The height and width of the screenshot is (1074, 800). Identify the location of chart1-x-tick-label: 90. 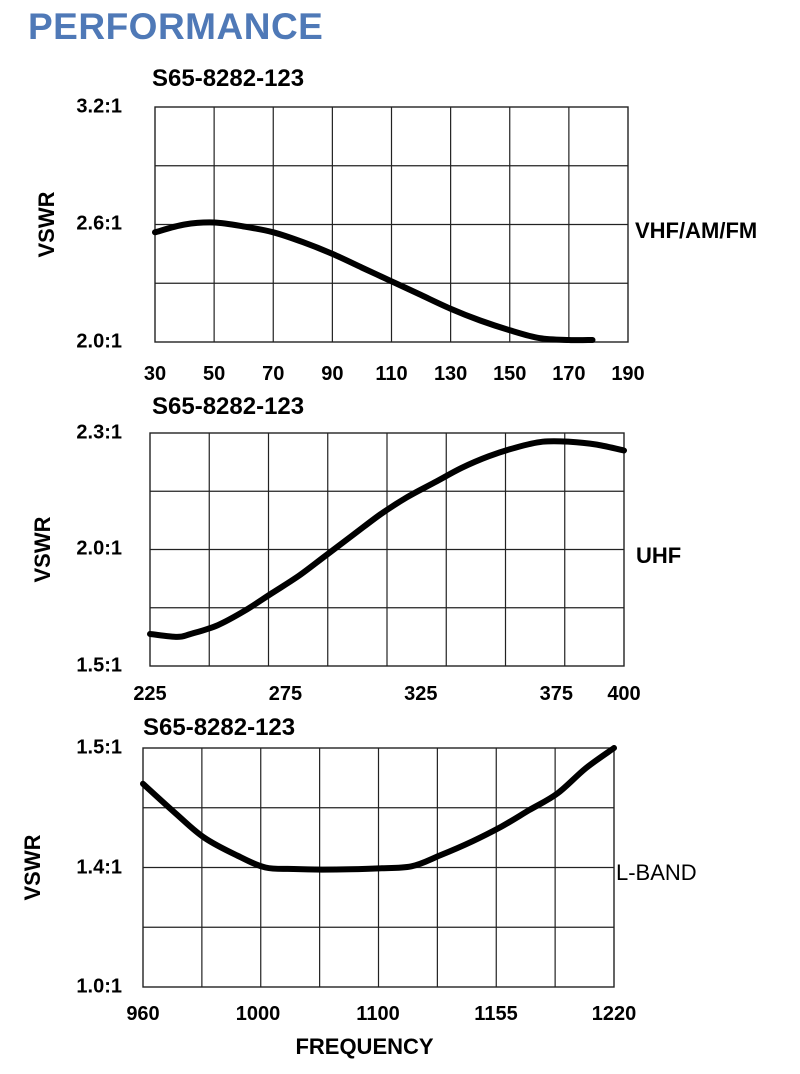
(332, 374).